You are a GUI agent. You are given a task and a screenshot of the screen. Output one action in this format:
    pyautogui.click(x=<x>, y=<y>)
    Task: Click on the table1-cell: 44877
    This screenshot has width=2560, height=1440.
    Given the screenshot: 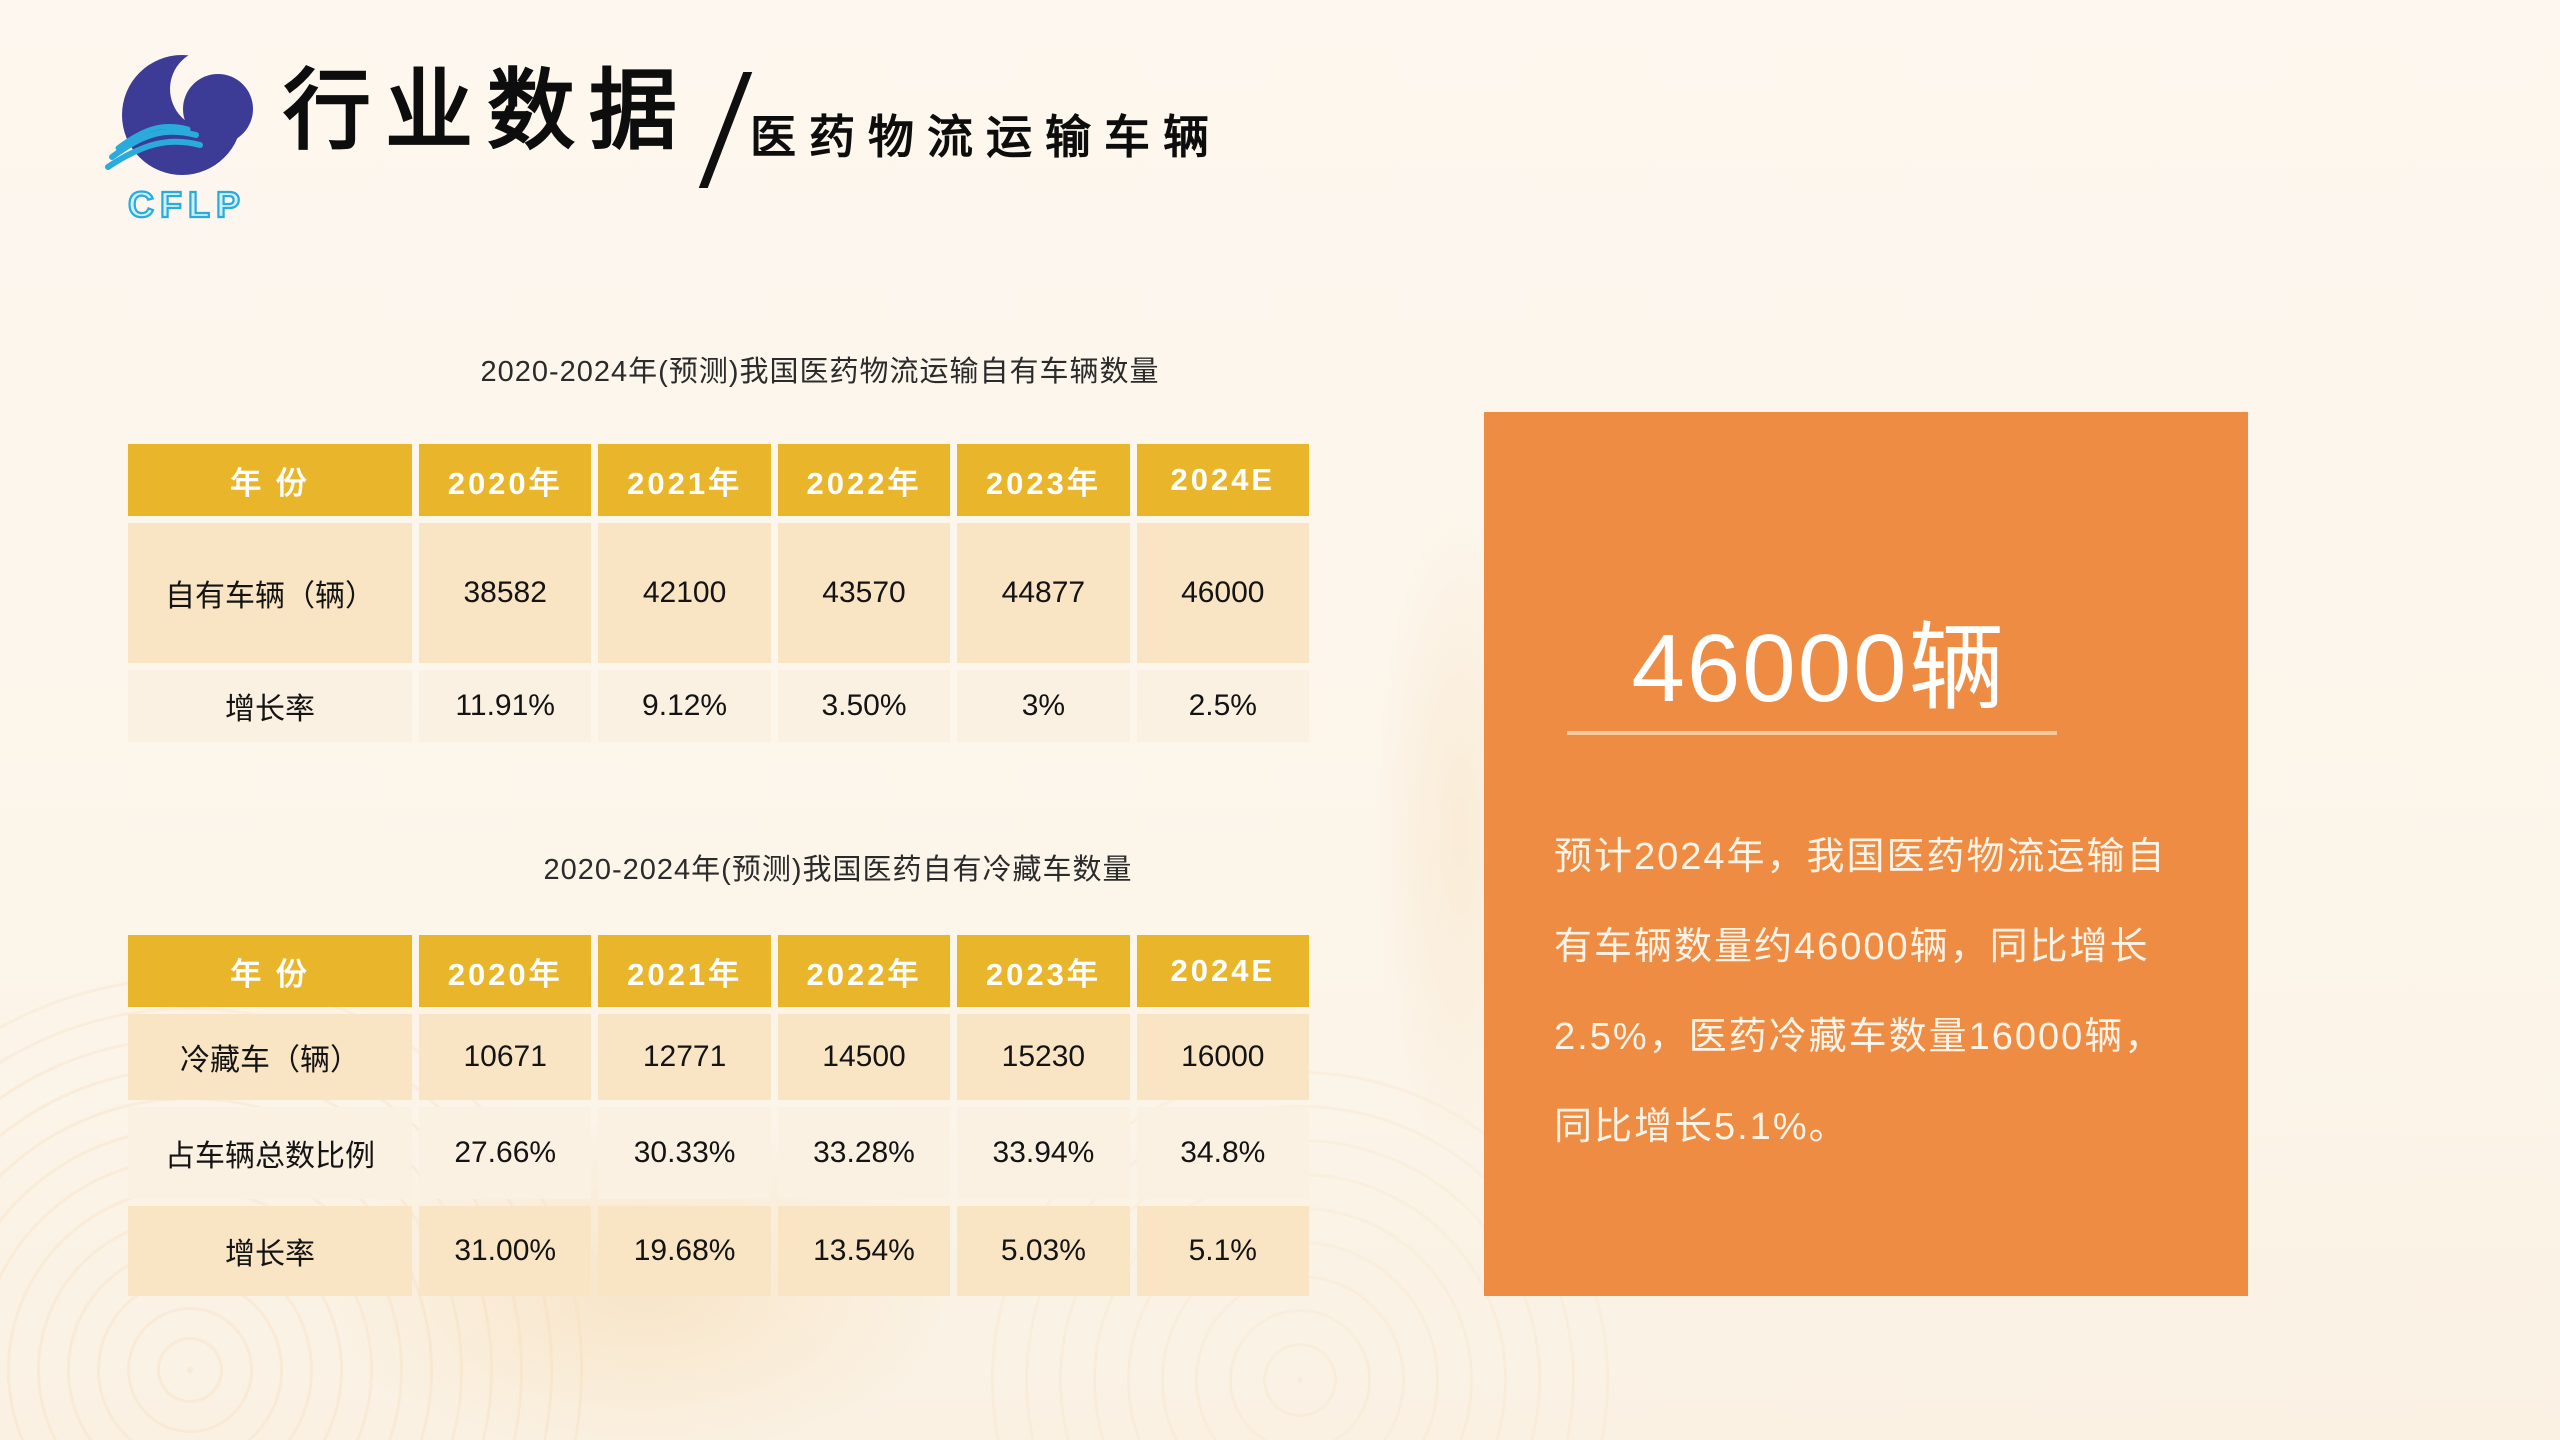 What is the action you would take?
    pyautogui.click(x=1043, y=593)
    